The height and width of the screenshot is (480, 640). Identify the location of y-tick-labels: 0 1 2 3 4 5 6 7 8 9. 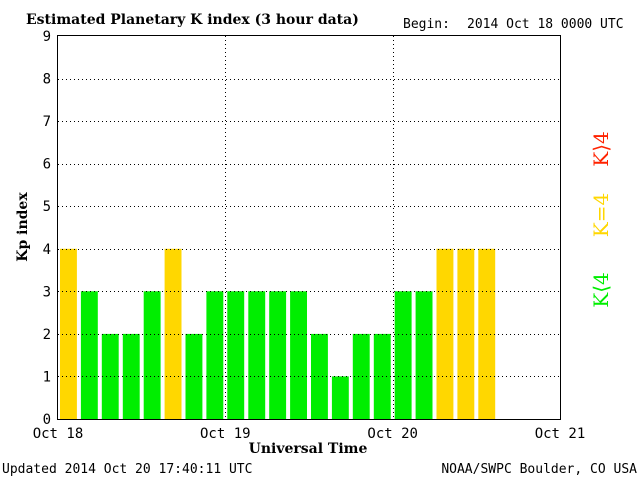
(47, 228).